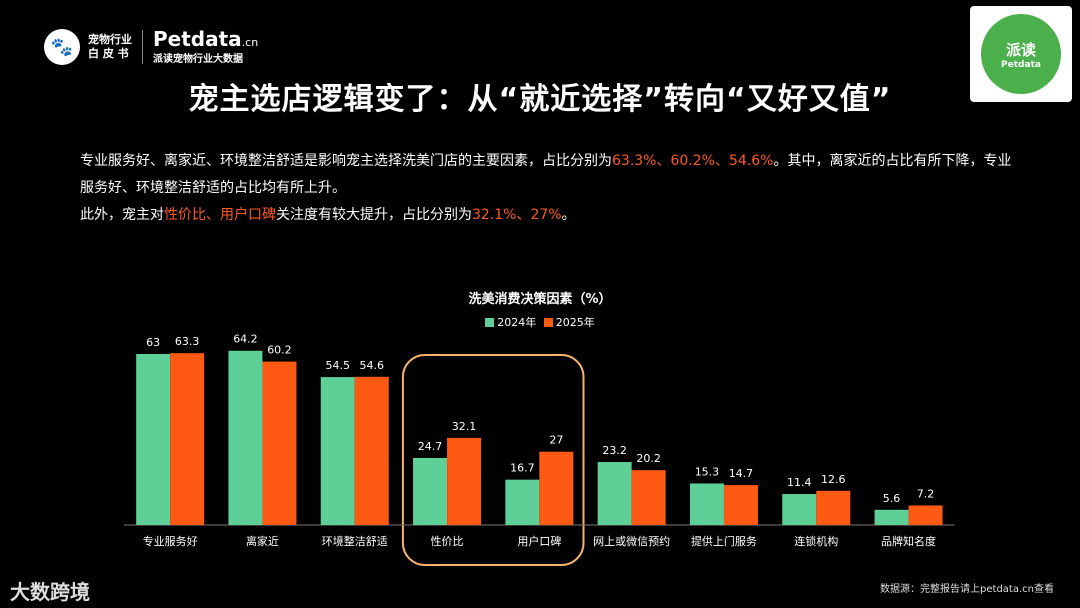  I want to click on data-label: 14.7, so click(741, 473).